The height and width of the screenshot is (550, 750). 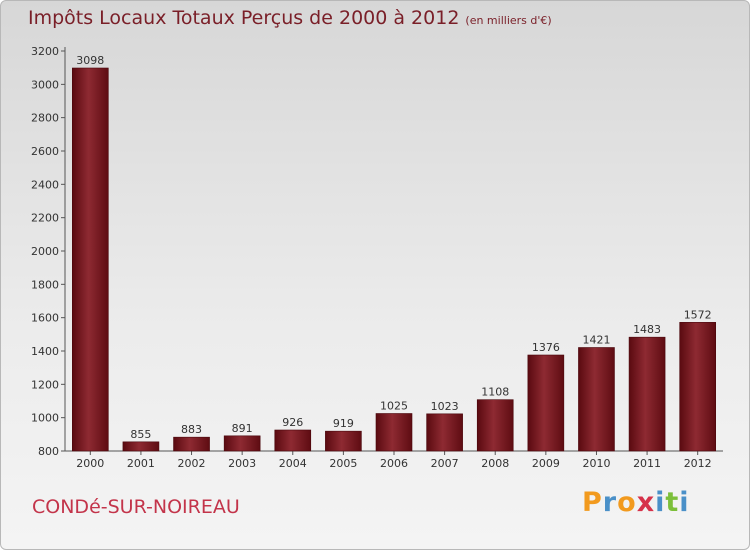 What do you see at coordinates (48, 451) in the screenshot?
I see `y-tick-label: 800` at bounding box center [48, 451].